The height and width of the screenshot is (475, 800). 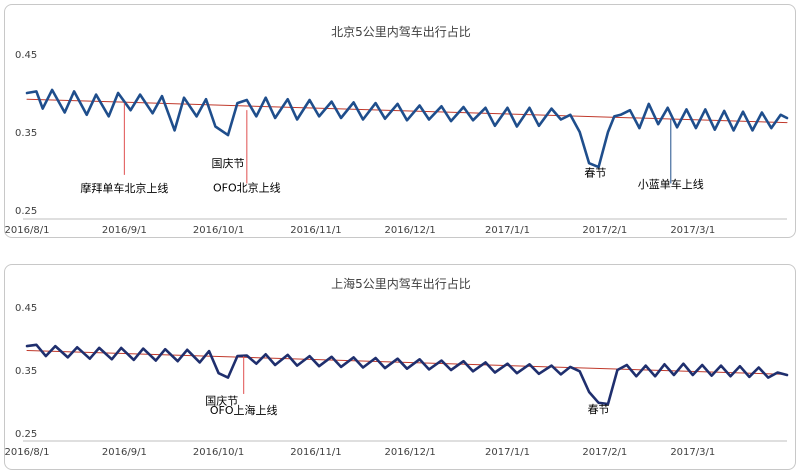 What do you see at coordinates (671, 184) in the screenshot?
I see `annotation-label: 小蓝单车上线` at bounding box center [671, 184].